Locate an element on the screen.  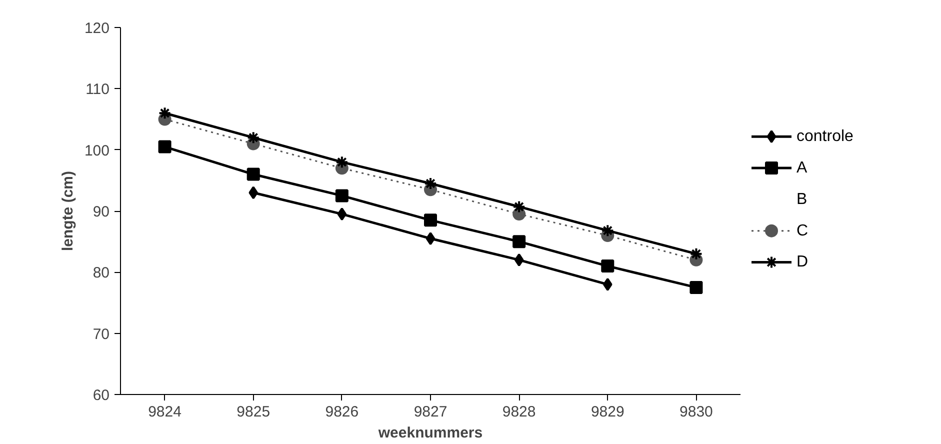
legend-label: D is located at coordinates (802, 262).